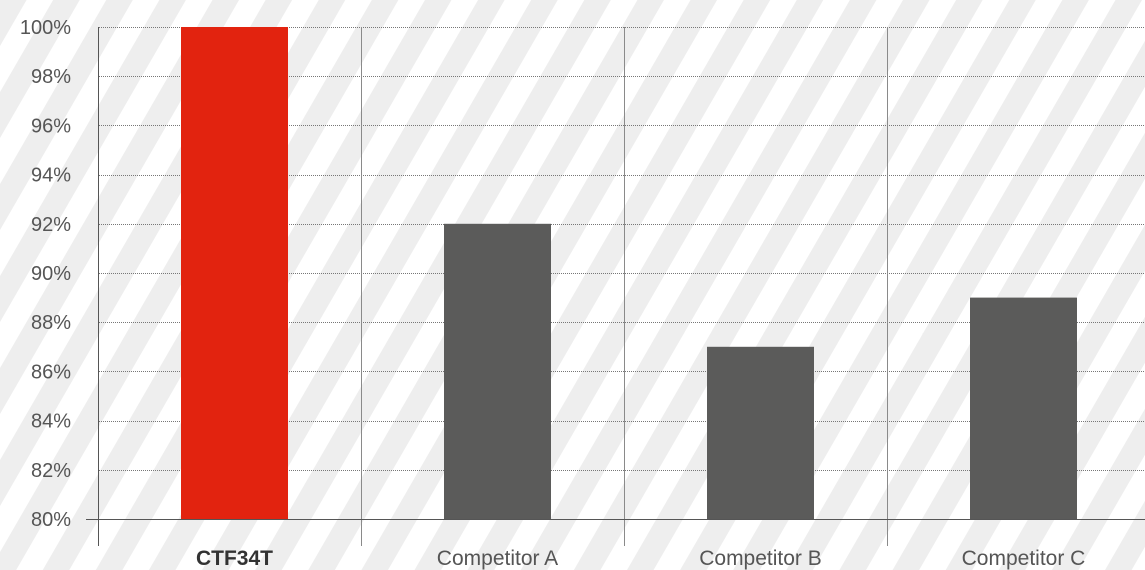 The image size is (1145, 570). What do you see at coordinates (51, 422) in the screenshot?
I see `y-tick-label: 84%` at bounding box center [51, 422].